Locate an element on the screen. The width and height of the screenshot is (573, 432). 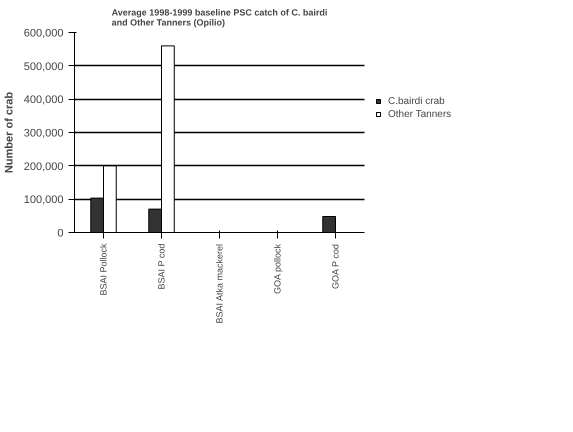
chart-title: Average 1998-1999 baseline PSC catch of C. bairdi and Other Tanners (Opilio) is located at coordinates (220, 18).